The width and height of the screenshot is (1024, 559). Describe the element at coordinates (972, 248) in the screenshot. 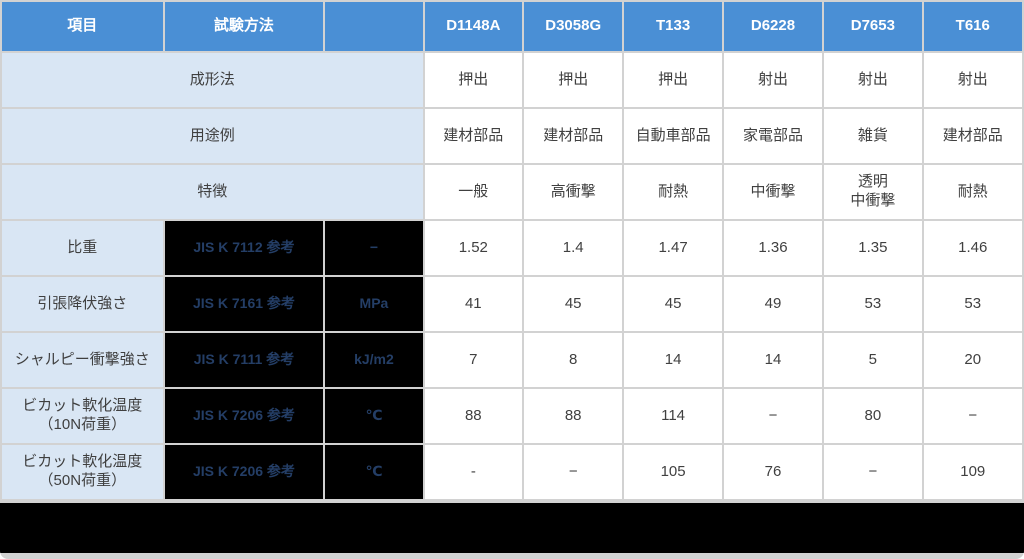

I see `value-cell: 1.46` at that location.